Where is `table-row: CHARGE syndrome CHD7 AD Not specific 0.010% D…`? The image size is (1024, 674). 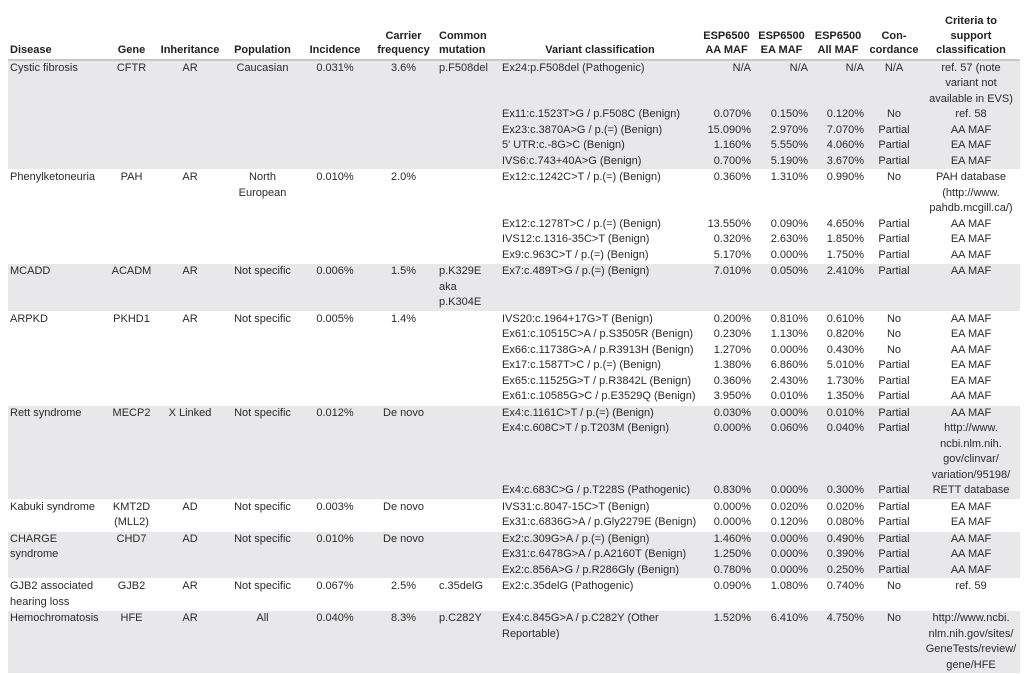 table-row: CHARGE syndrome CHD7 AD Not specific 0.010% D… is located at coordinates (514, 555).